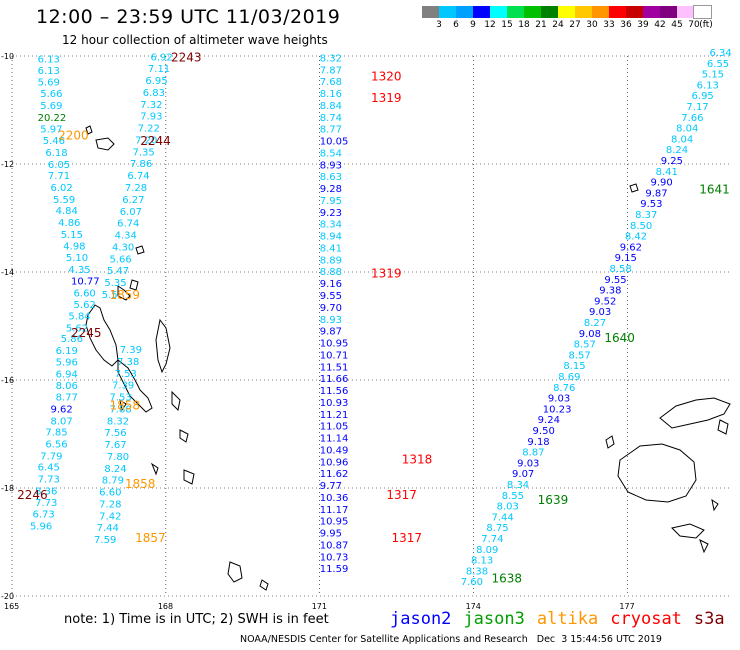  Describe the element at coordinates (706, 25) in the screenshot. I see `units-label: (ft)` at that location.